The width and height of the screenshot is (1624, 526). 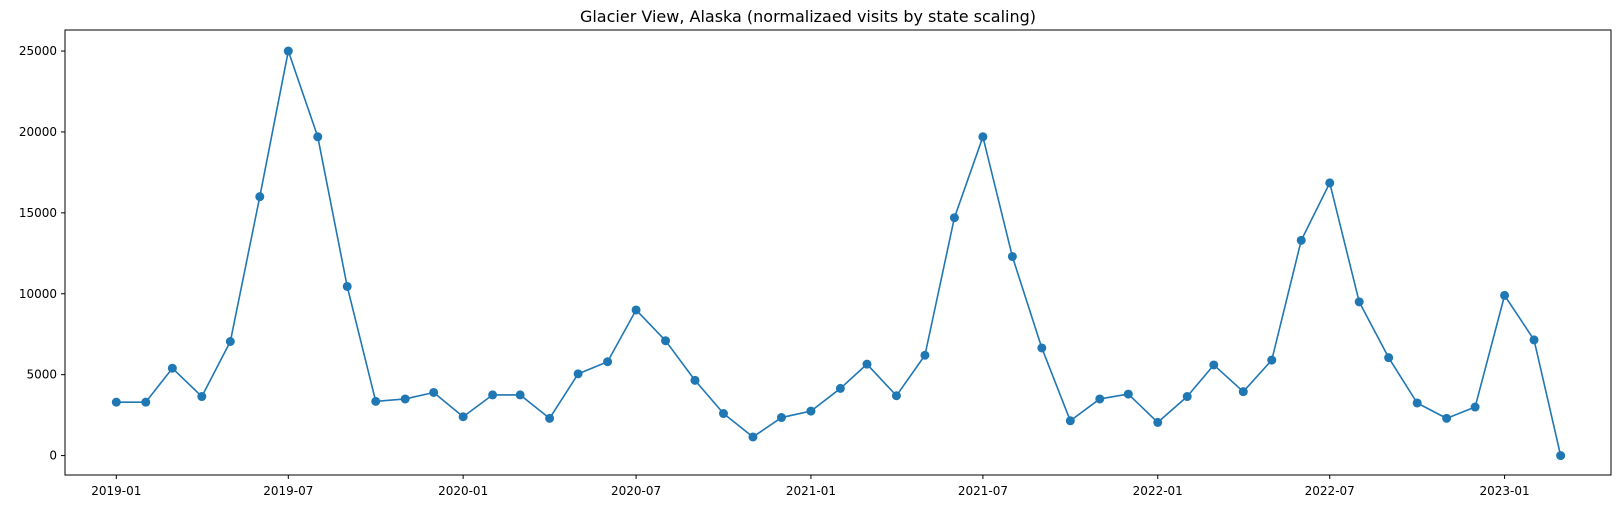 What do you see at coordinates (41, 375) in the screenshot?
I see `y-tick-label: 5000` at bounding box center [41, 375].